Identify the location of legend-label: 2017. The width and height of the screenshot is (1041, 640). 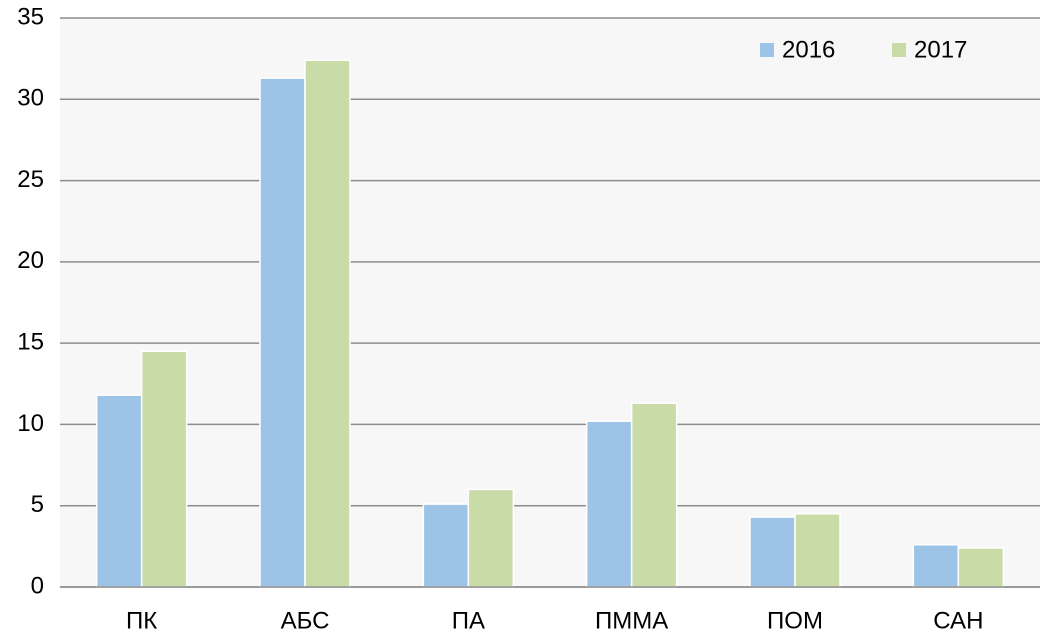
(940, 49).